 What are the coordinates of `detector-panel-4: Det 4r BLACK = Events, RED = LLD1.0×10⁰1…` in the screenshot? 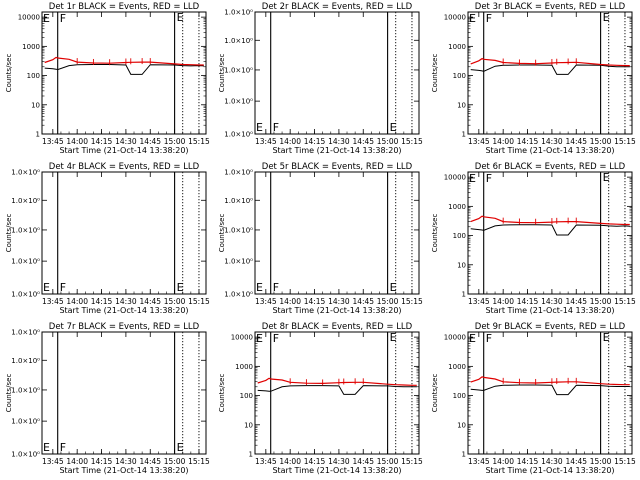 It's located at (107, 238).